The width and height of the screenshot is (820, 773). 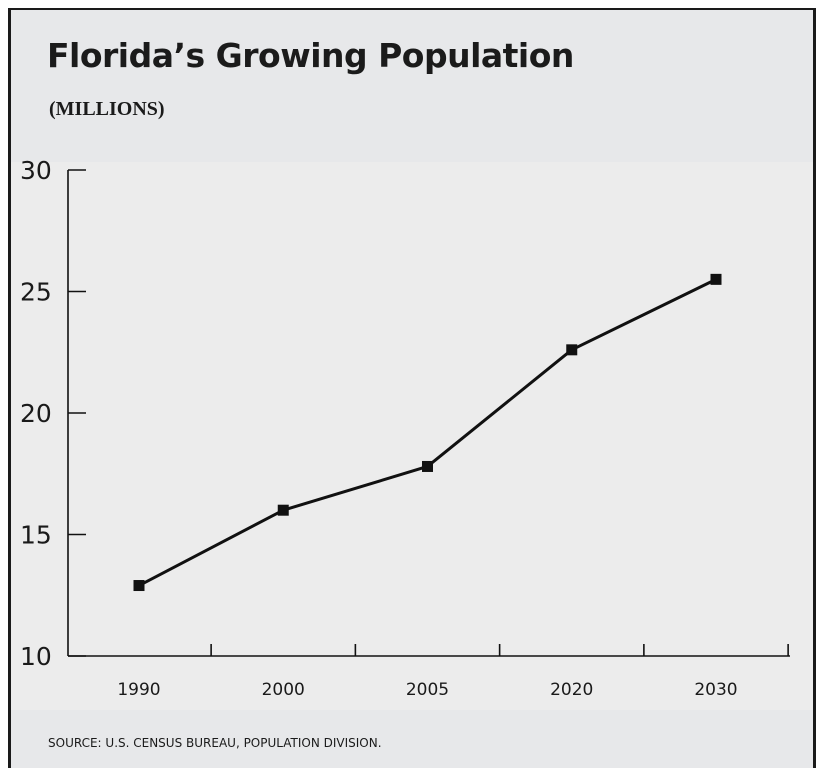 What do you see at coordinates (36, 170) in the screenshot?
I see `y-tick-label: 30` at bounding box center [36, 170].